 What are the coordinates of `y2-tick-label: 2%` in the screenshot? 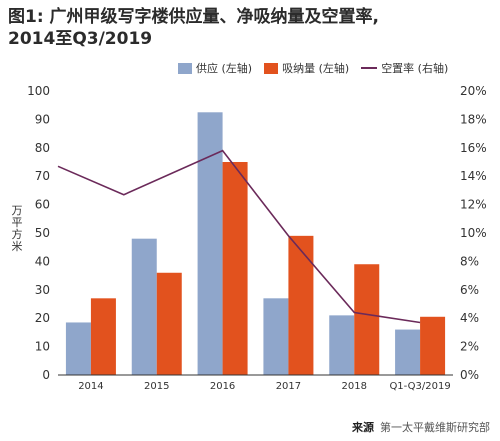 It's located at (469, 347).